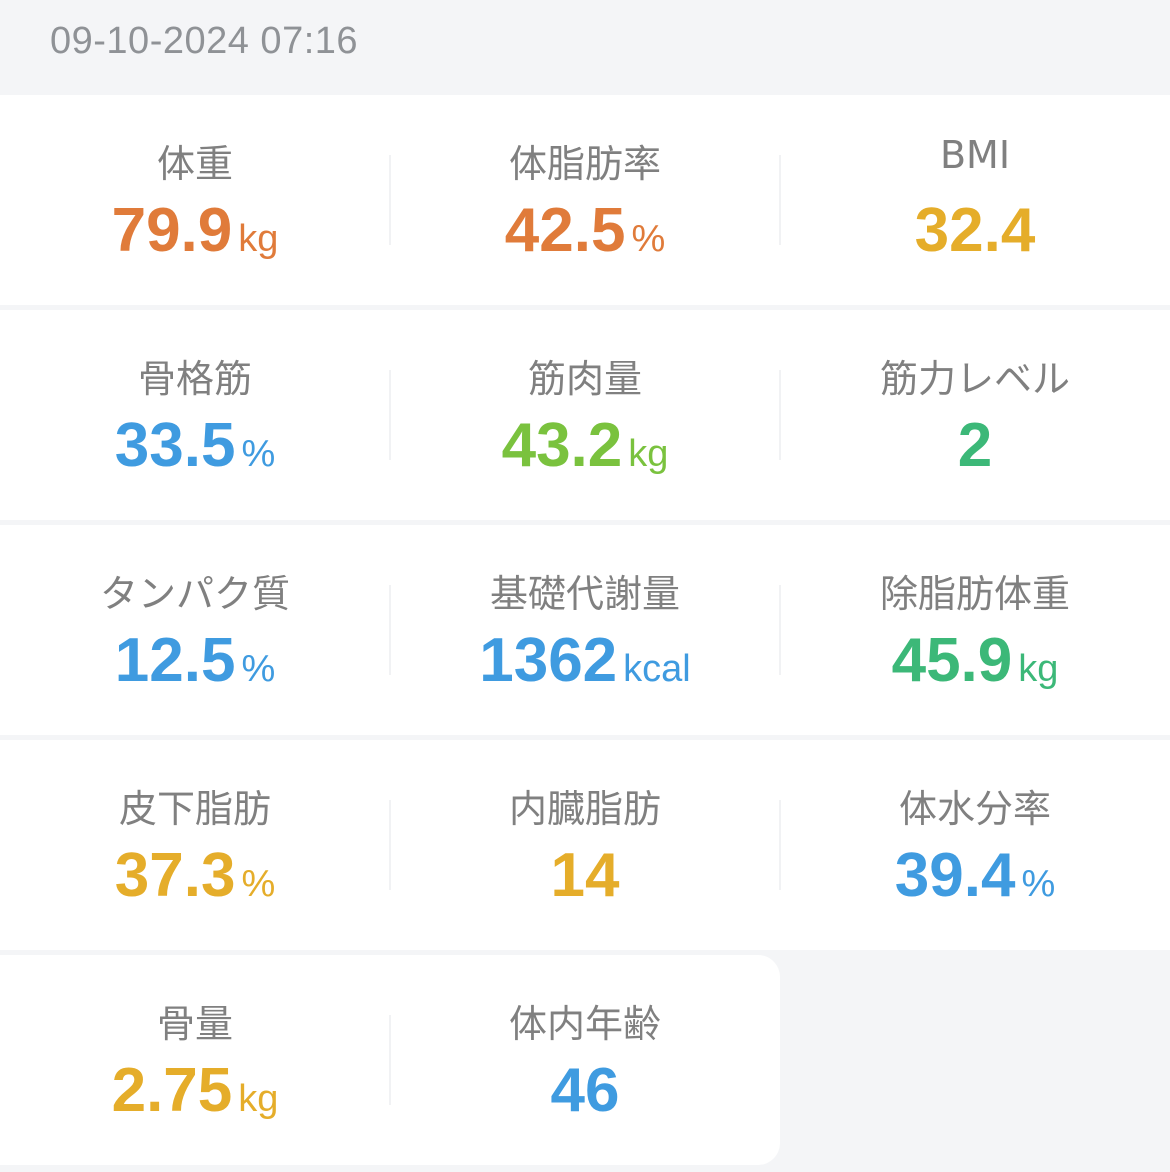 The height and width of the screenshot is (1172, 1170). What do you see at coordinates (172, 1090) in the screenshot?
I see `metric-value: 2.75` at bounding box center [172, 1090].